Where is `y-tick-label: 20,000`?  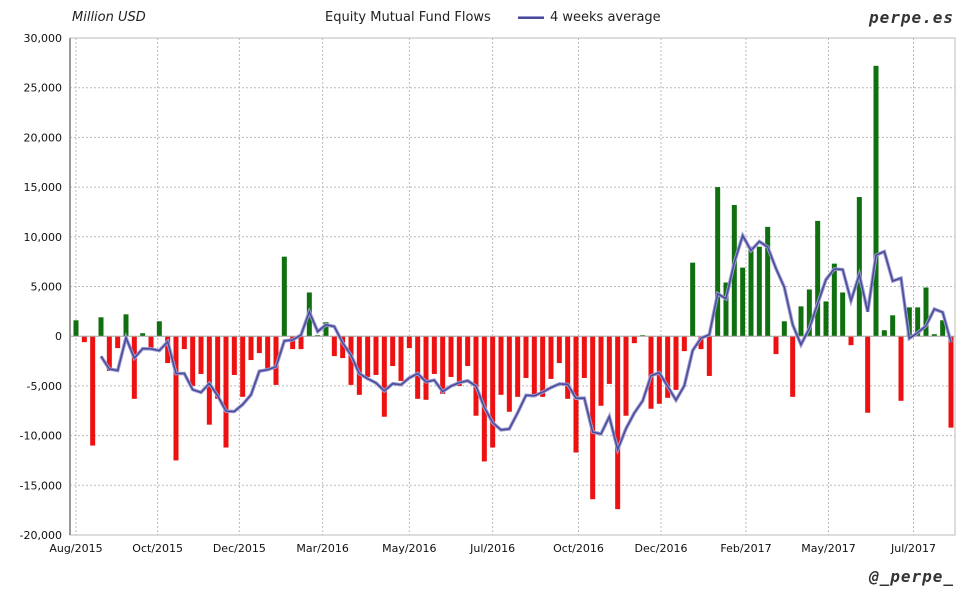 y-tick-label: 20,000 is located at coordinates (43, 137).